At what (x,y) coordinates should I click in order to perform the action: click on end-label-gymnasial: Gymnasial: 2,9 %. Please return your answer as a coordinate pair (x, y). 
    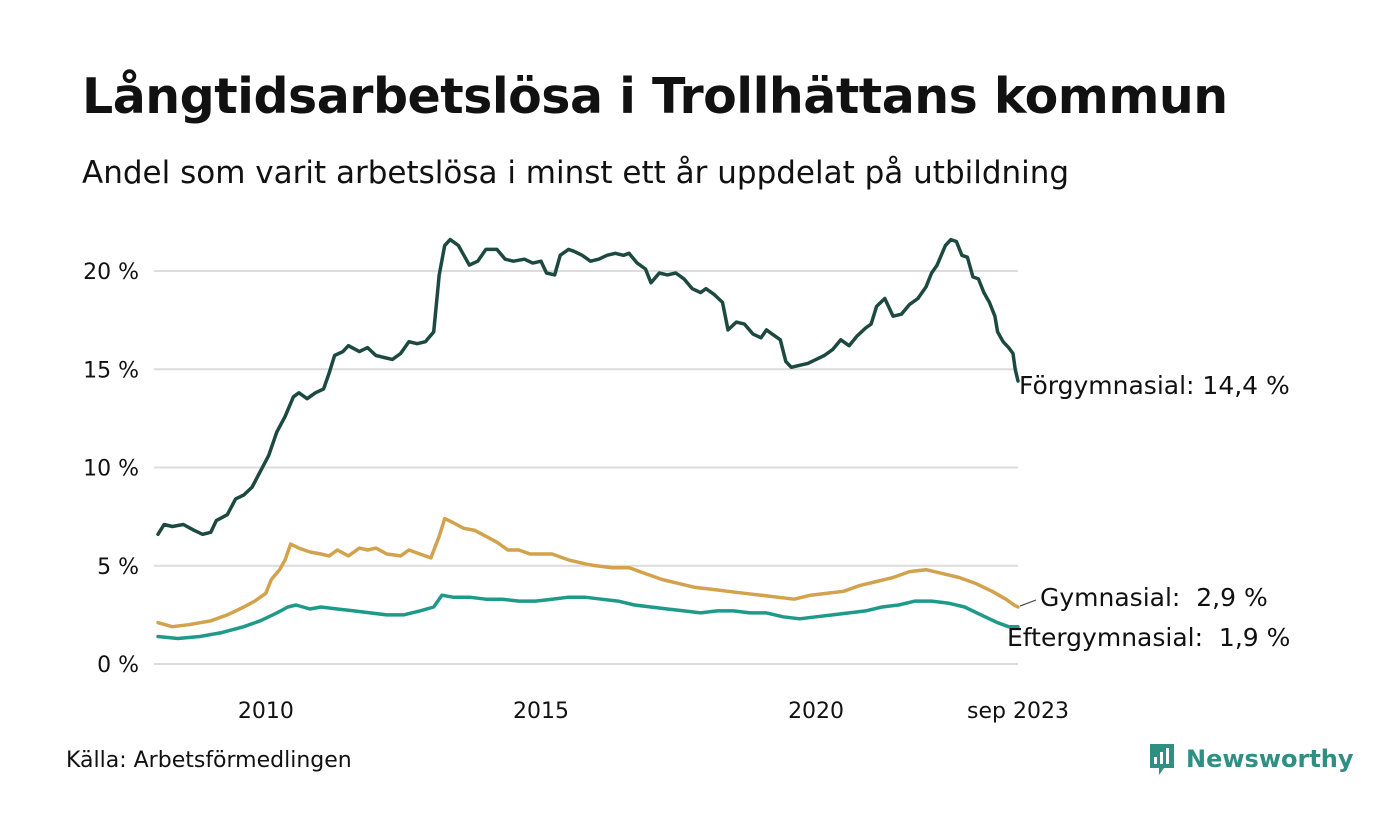
    Looking at the image, I should click on (1154, 597).